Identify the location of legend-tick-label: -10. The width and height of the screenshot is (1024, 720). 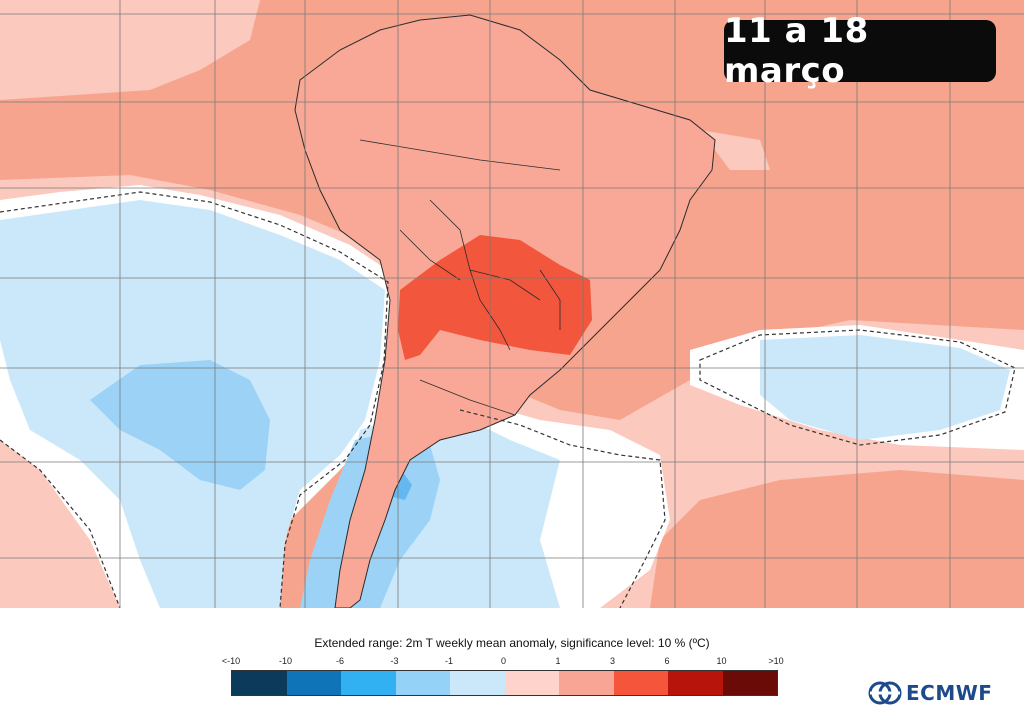
(285, 661).